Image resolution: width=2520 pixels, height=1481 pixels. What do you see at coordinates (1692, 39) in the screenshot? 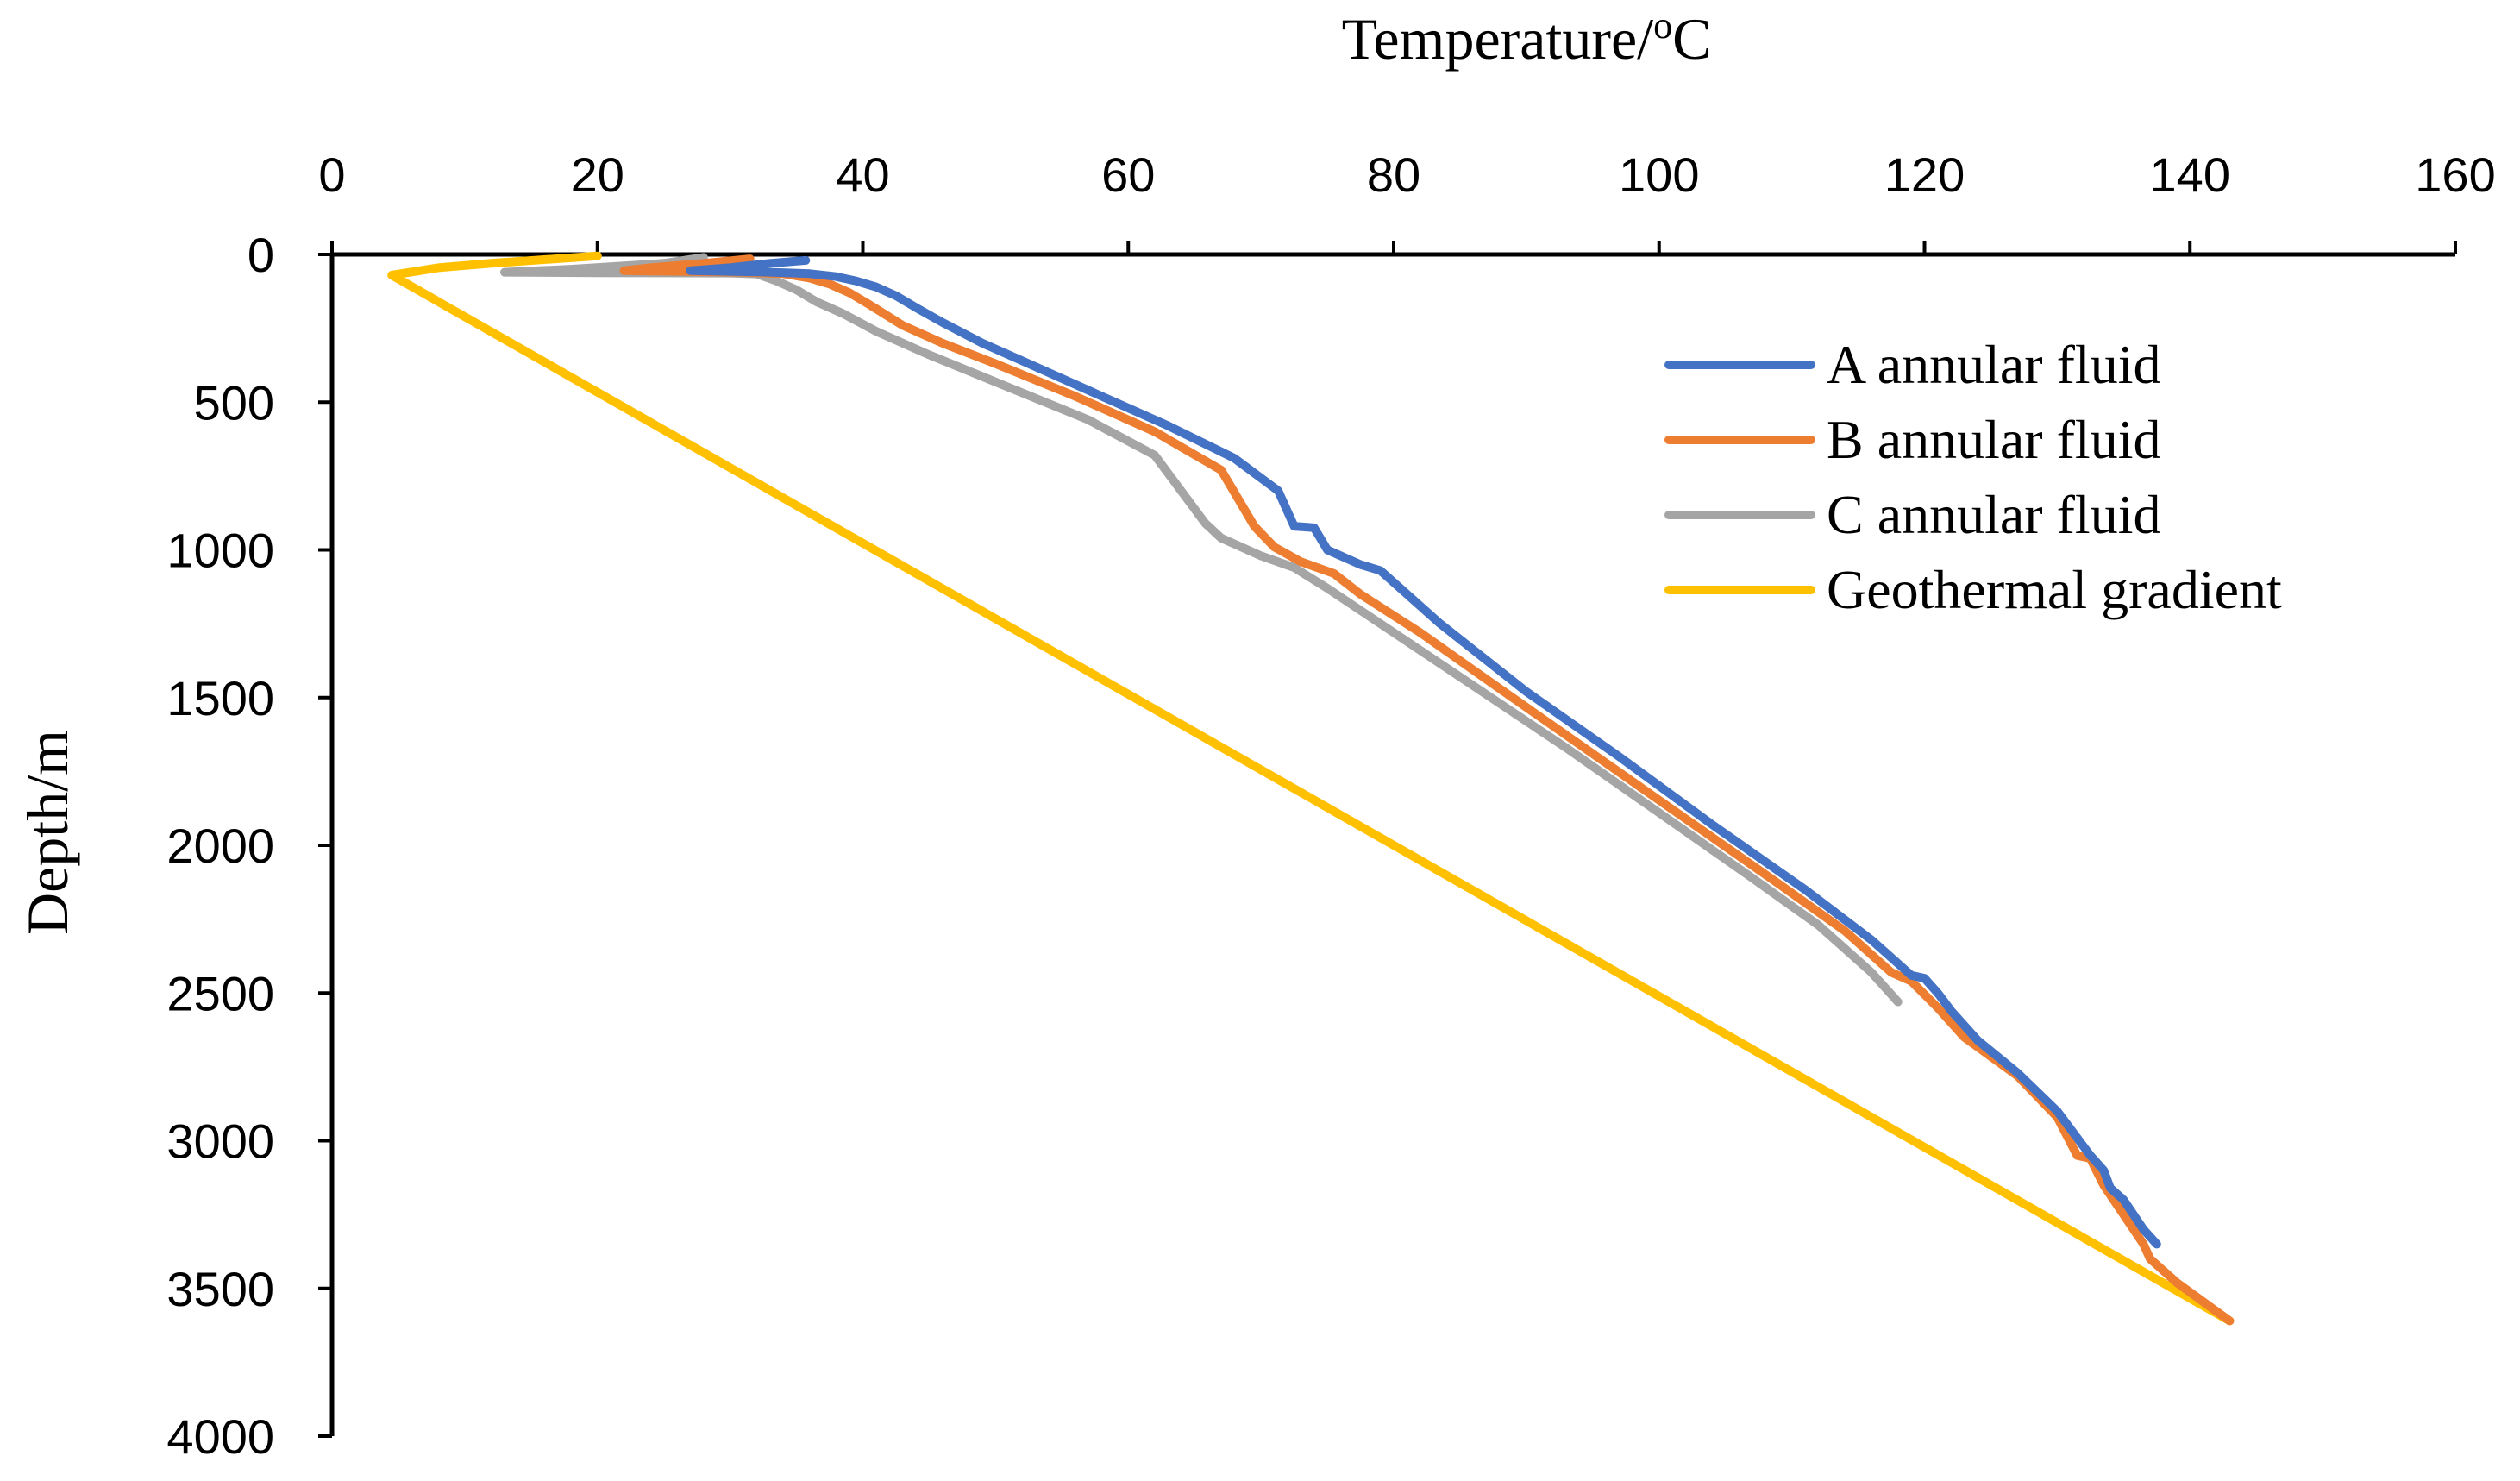
I see `x-axis-title-unit: C` at bounding box center [1692, 39].